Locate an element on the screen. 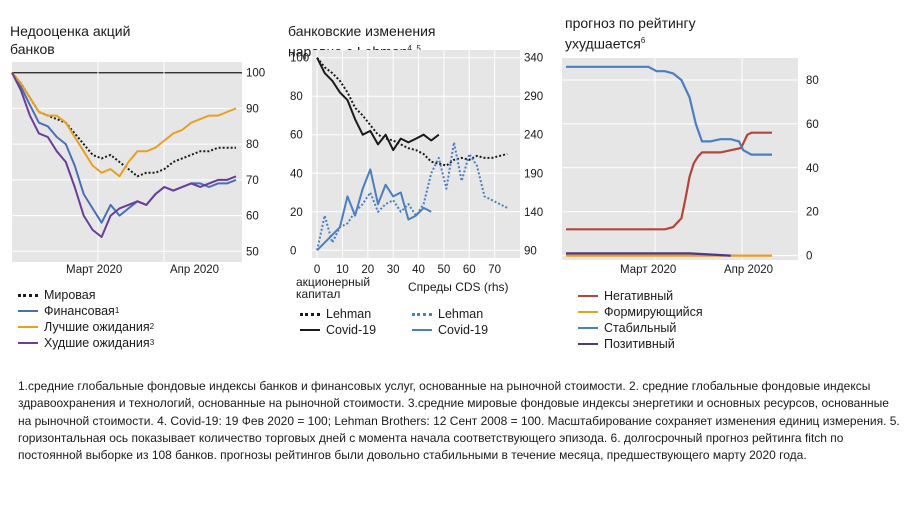  panel2-x-tick-label: 30 is located at coordinates (393, 270).